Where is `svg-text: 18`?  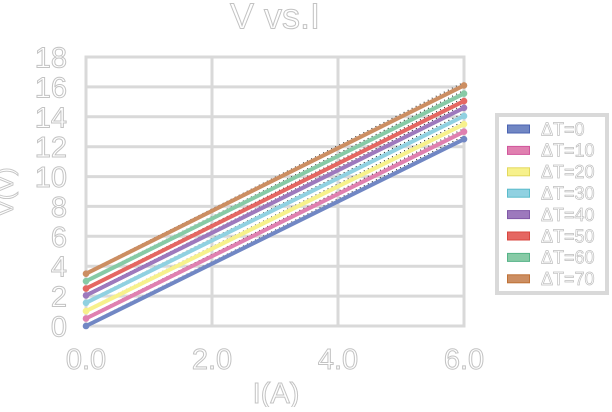 svg-text: 18 is located at coordinates (51, 59).